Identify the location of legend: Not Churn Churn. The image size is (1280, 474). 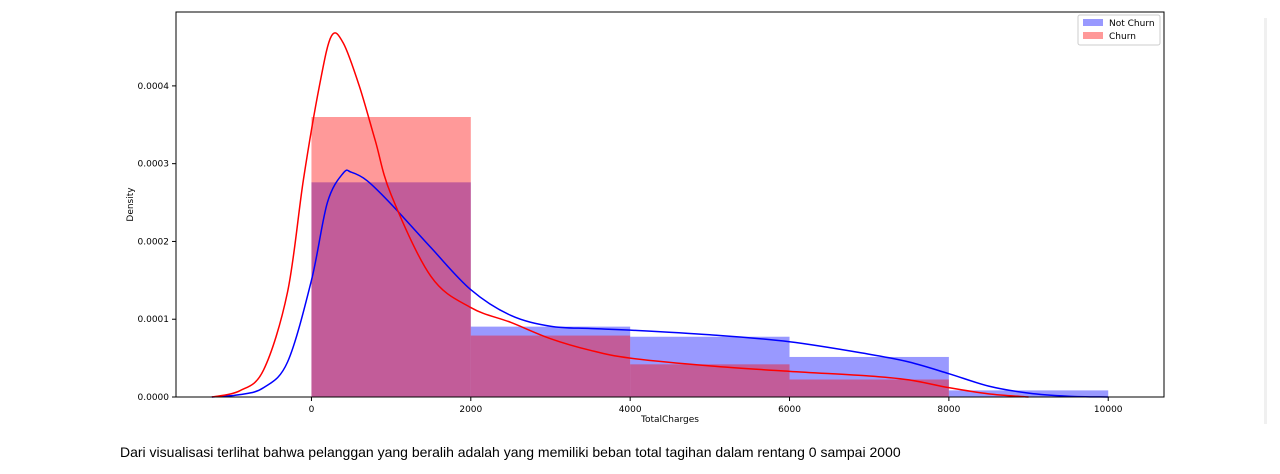
(1119, 30).